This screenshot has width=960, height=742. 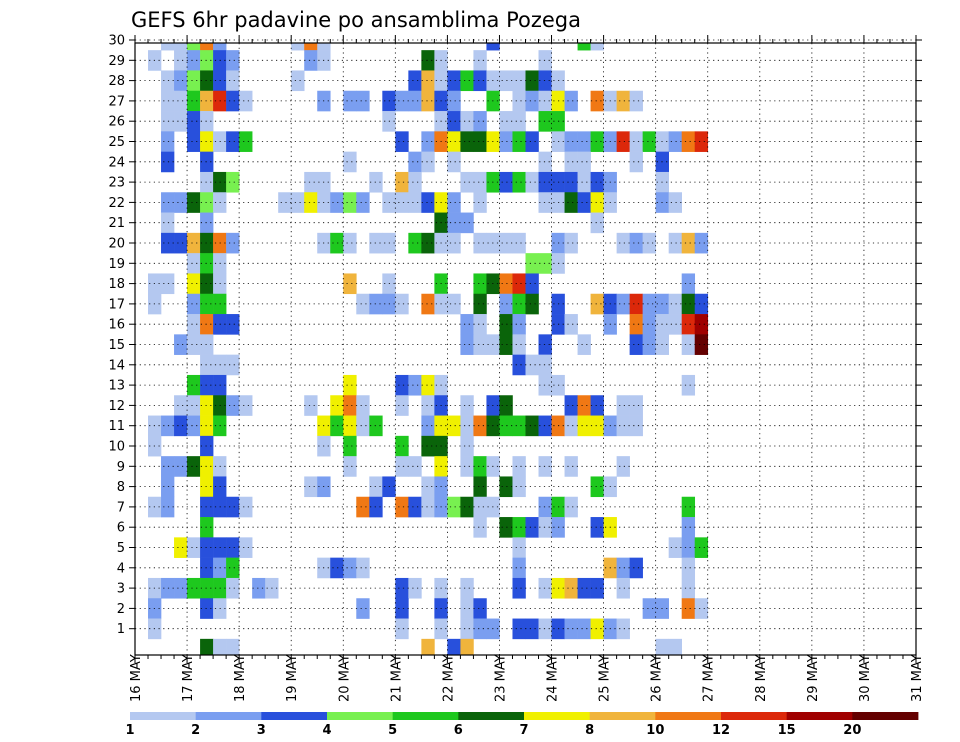 What do you see at coordinates (121, 467) in the screenshot?
I see `y-tick-label: 9` at bounding box center [121, 467].